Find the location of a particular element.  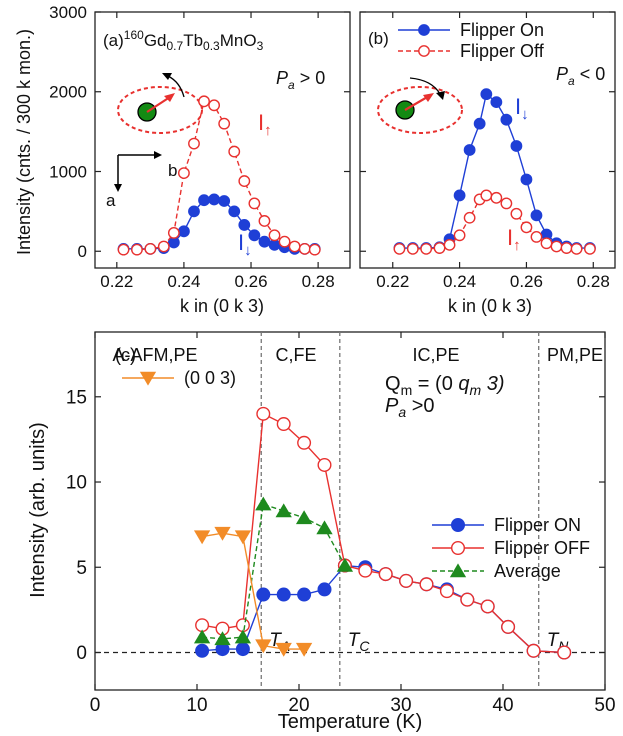

formula-part: Tb is located at coordinates (193, 40).